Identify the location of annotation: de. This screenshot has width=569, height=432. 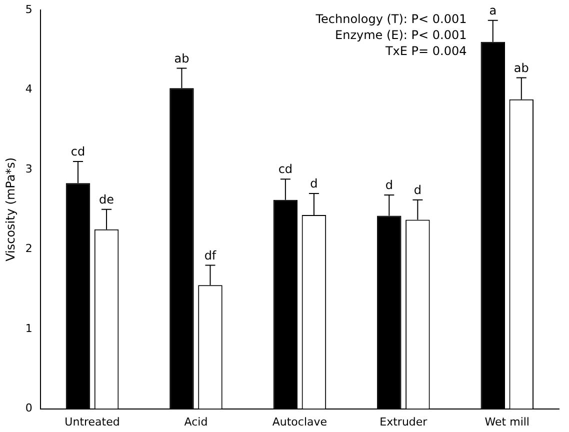
(106, 199).